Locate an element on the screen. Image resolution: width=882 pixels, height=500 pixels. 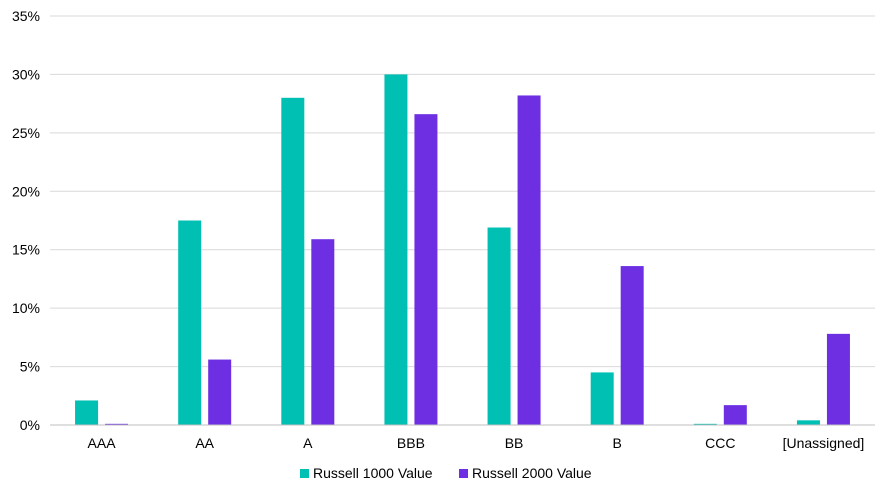
x-tick-label: CCC is located at coordinates (720, 443).